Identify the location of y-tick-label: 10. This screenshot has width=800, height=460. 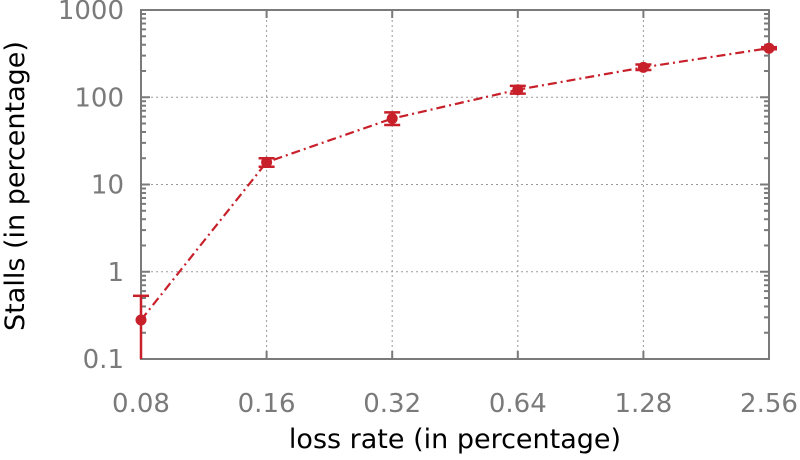
(107, 186).